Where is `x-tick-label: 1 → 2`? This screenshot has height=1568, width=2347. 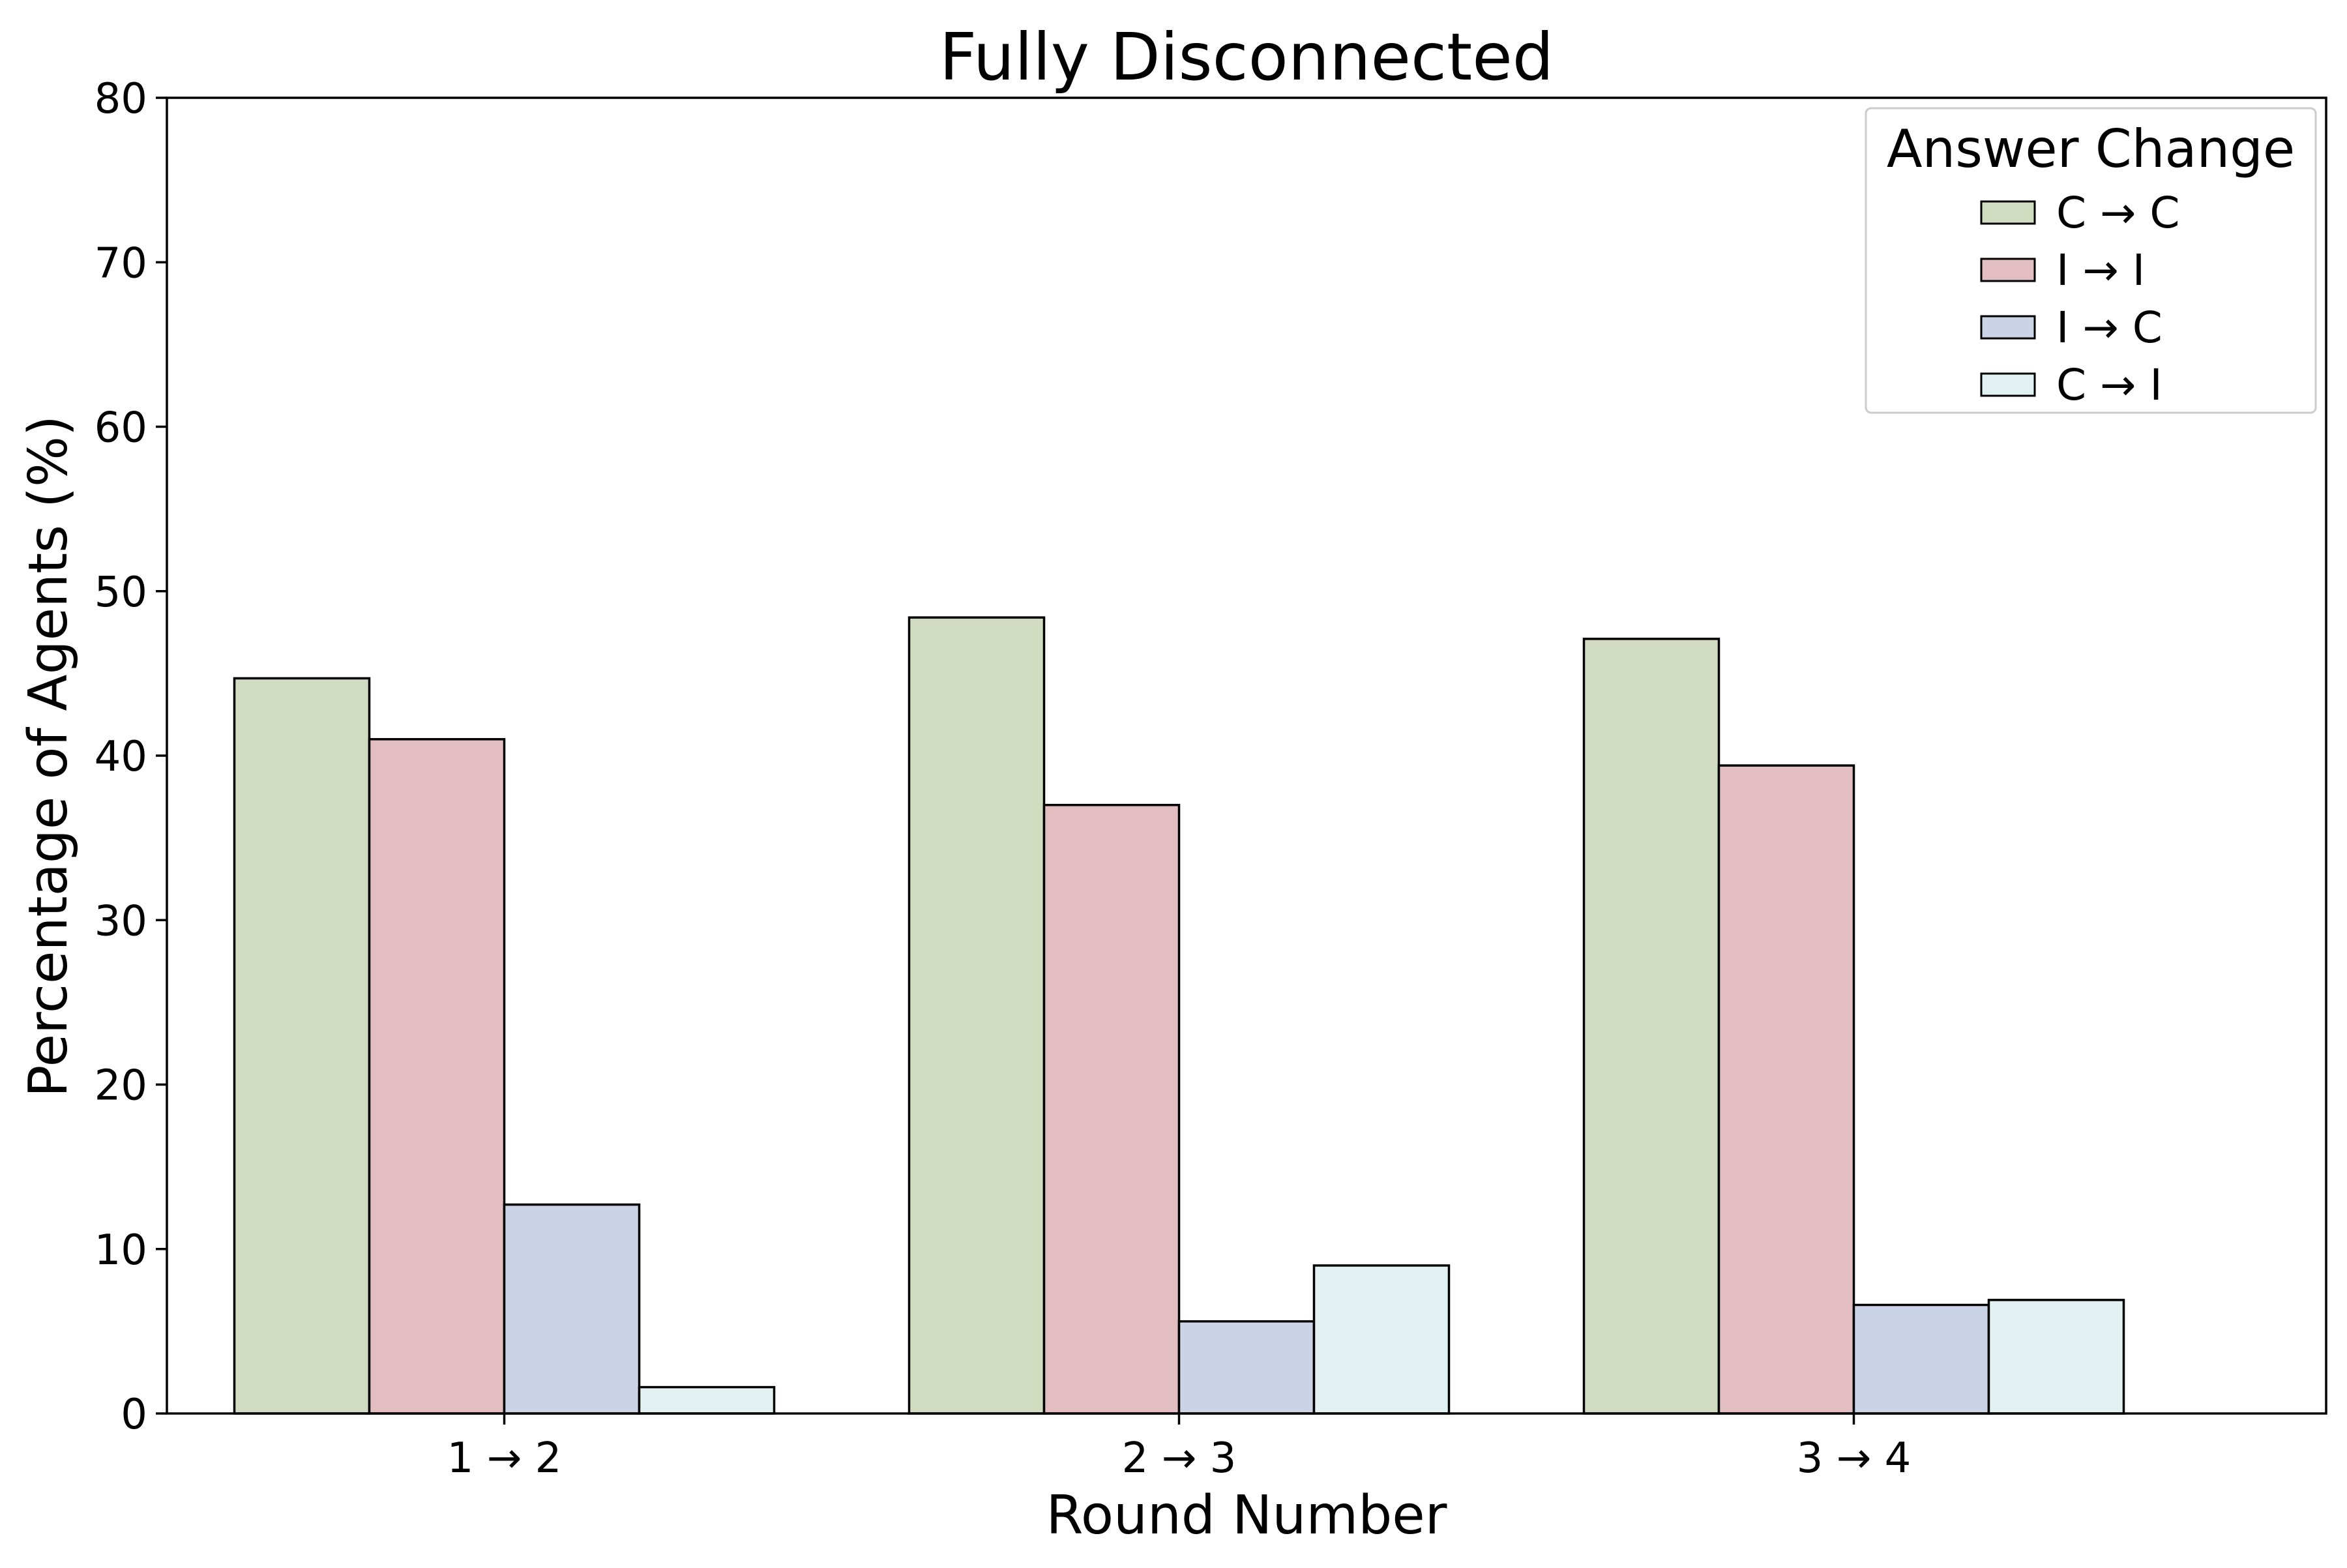 x-tick-label: 1 → 2 is located at coordinates (504, 1458).